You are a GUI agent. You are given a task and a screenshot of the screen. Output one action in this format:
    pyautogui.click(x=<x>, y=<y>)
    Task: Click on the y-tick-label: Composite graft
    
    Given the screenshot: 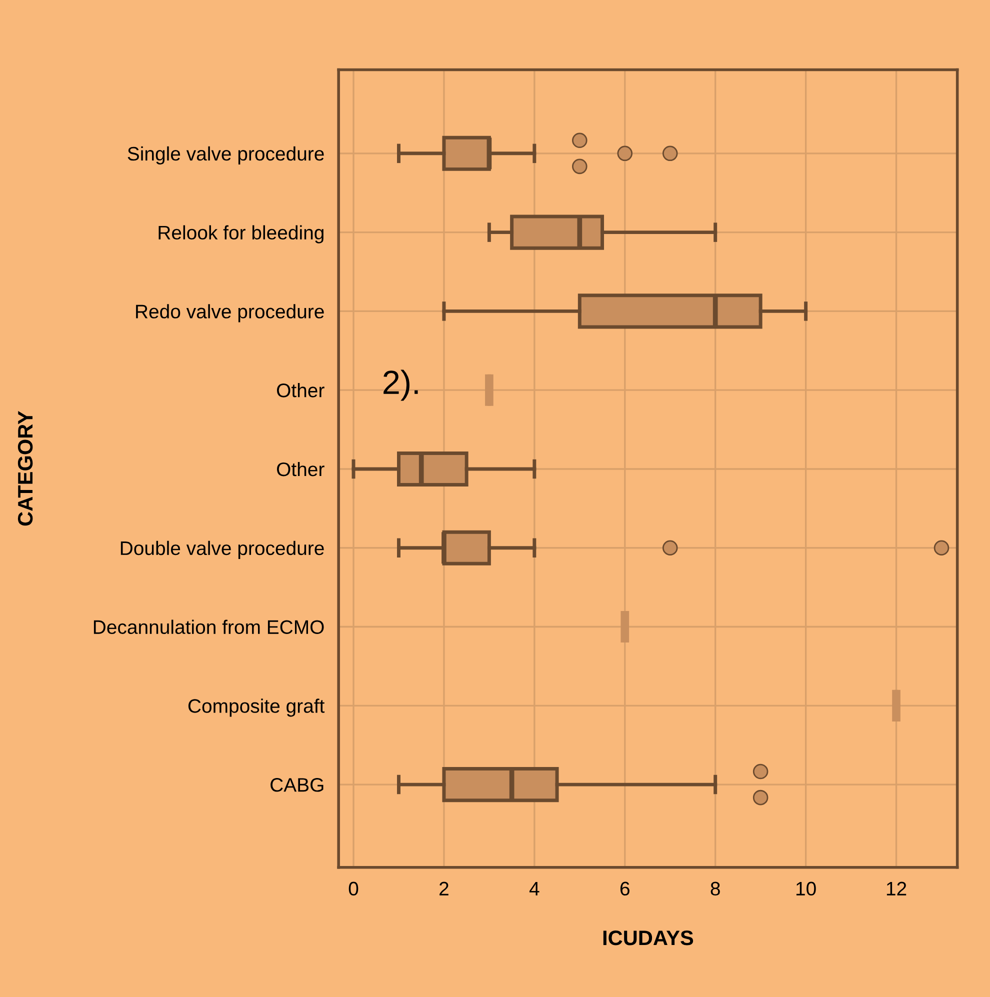 What is the action you would take?
    pyautogui.click(x=256, y=707)
    